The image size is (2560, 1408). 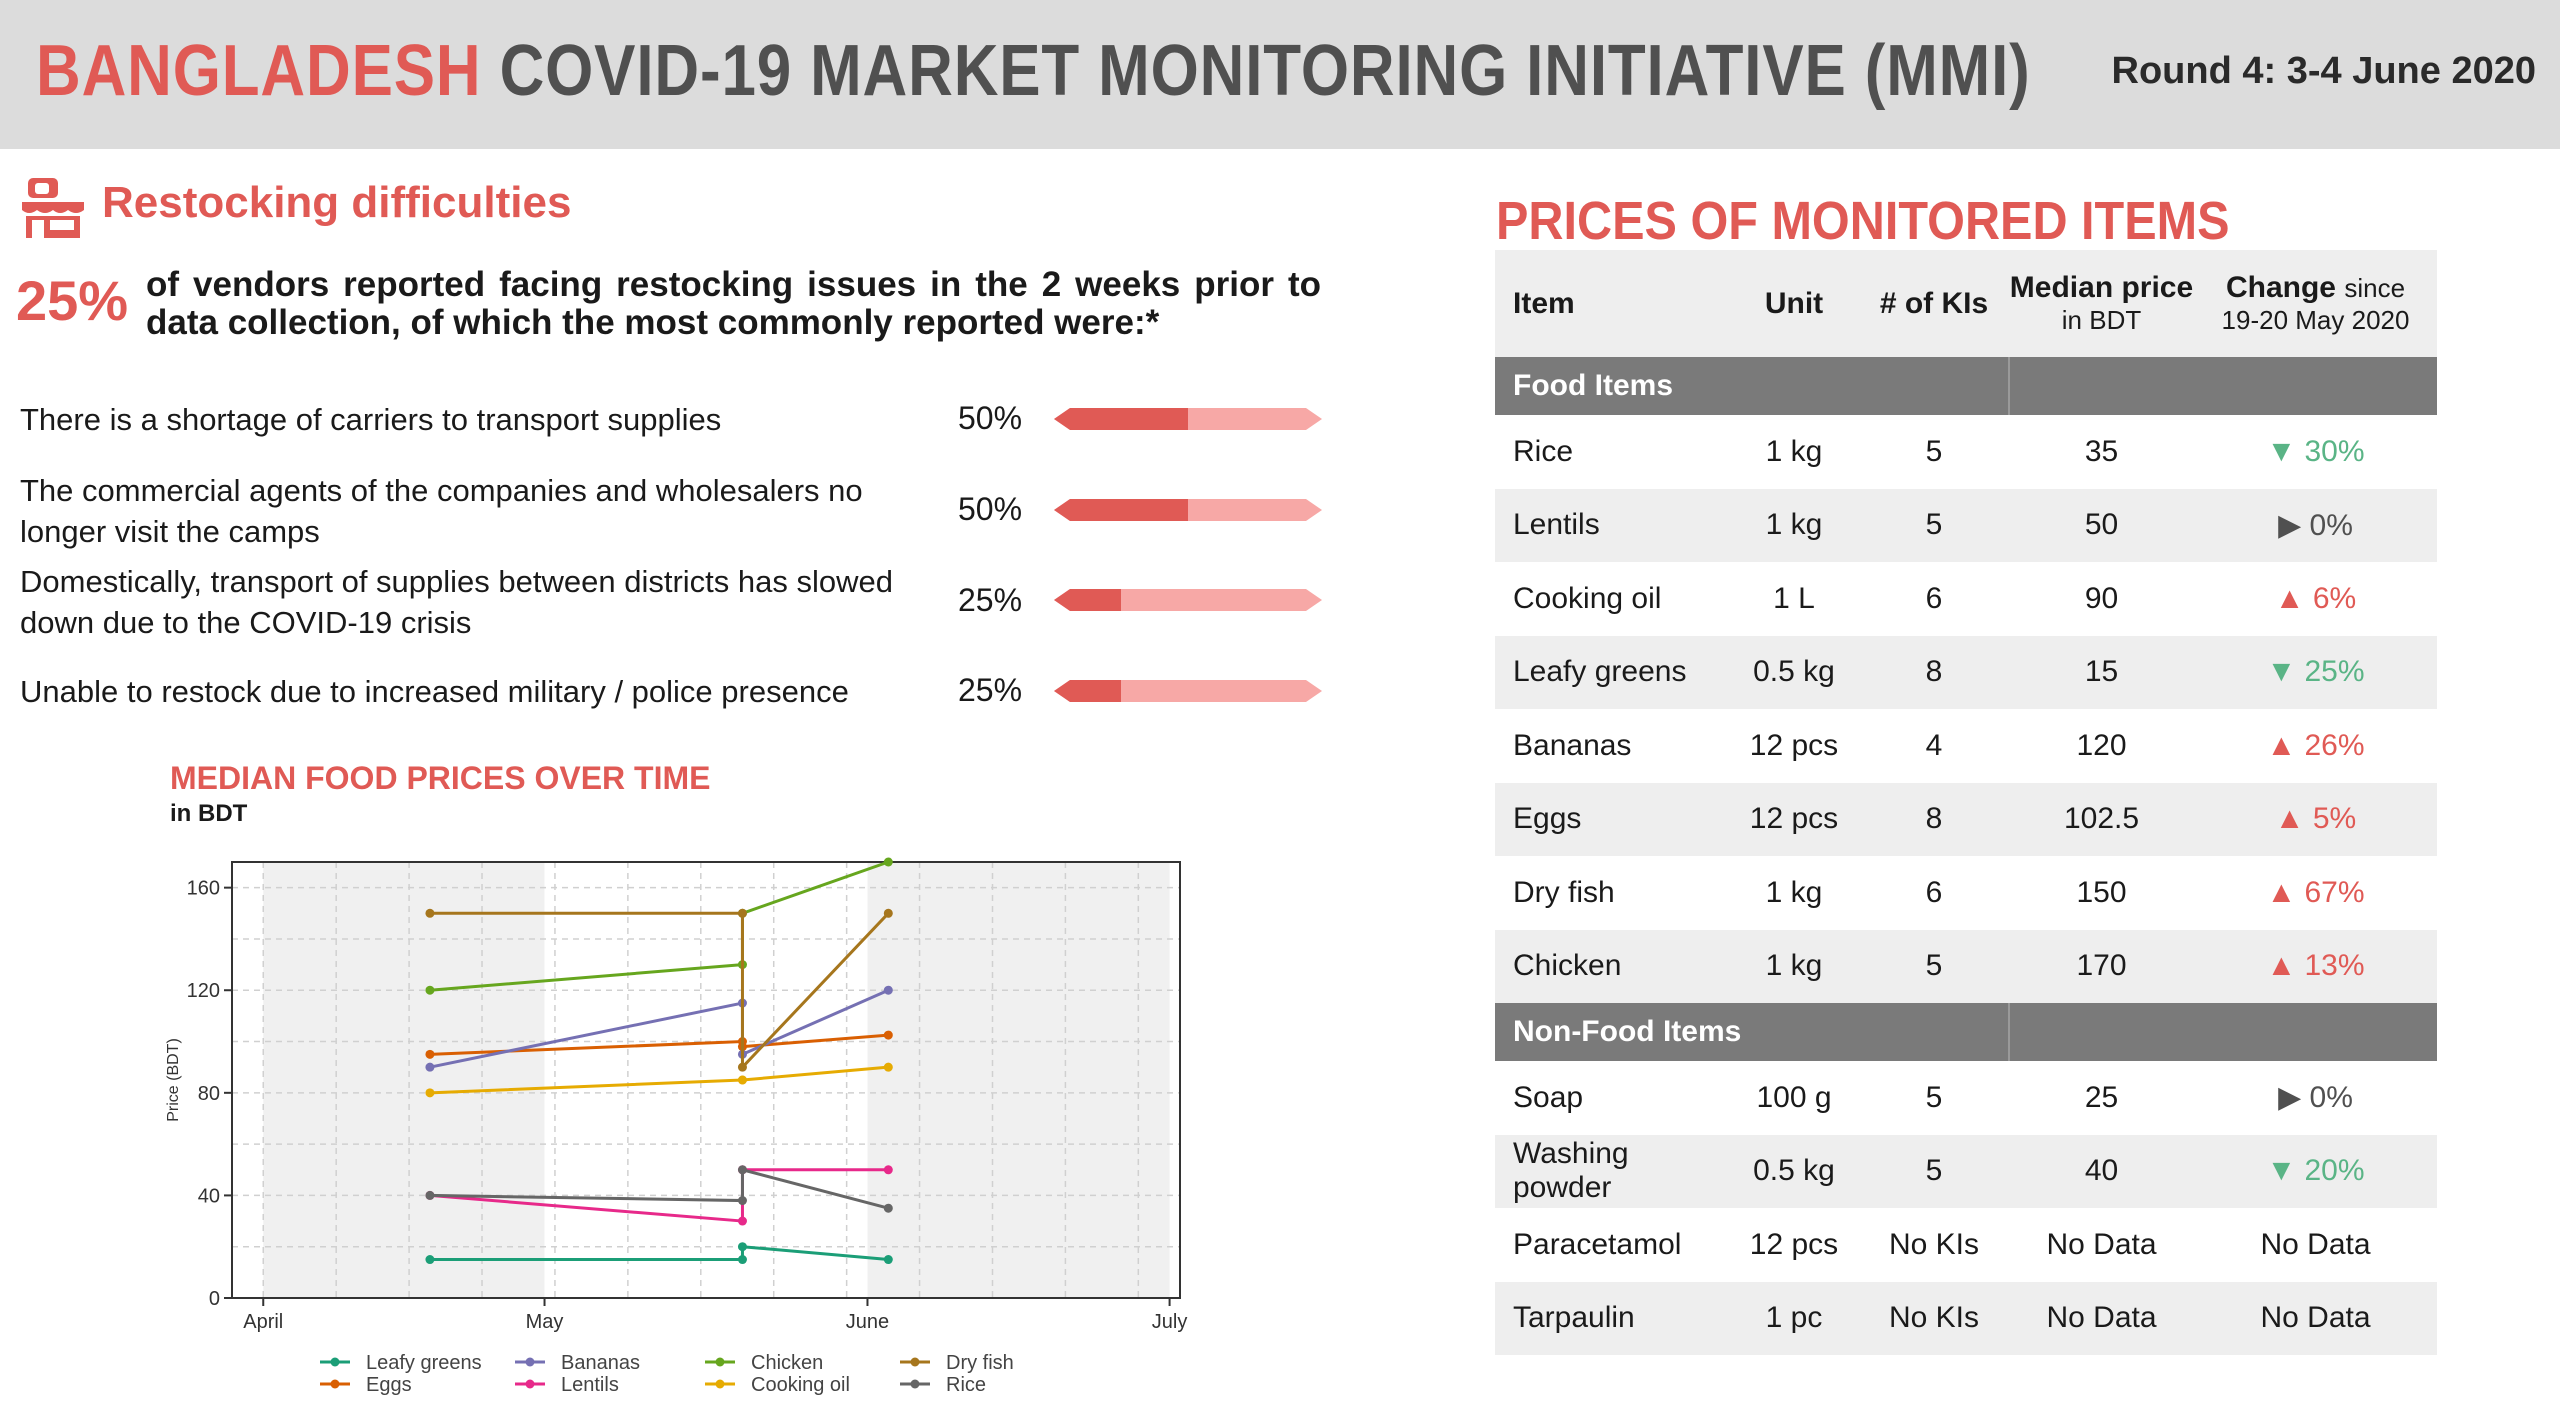 I want to click on table-row: Leafy greens 0.5 kg 8 15 ▼ 25%, so click(x=1966, y=672).